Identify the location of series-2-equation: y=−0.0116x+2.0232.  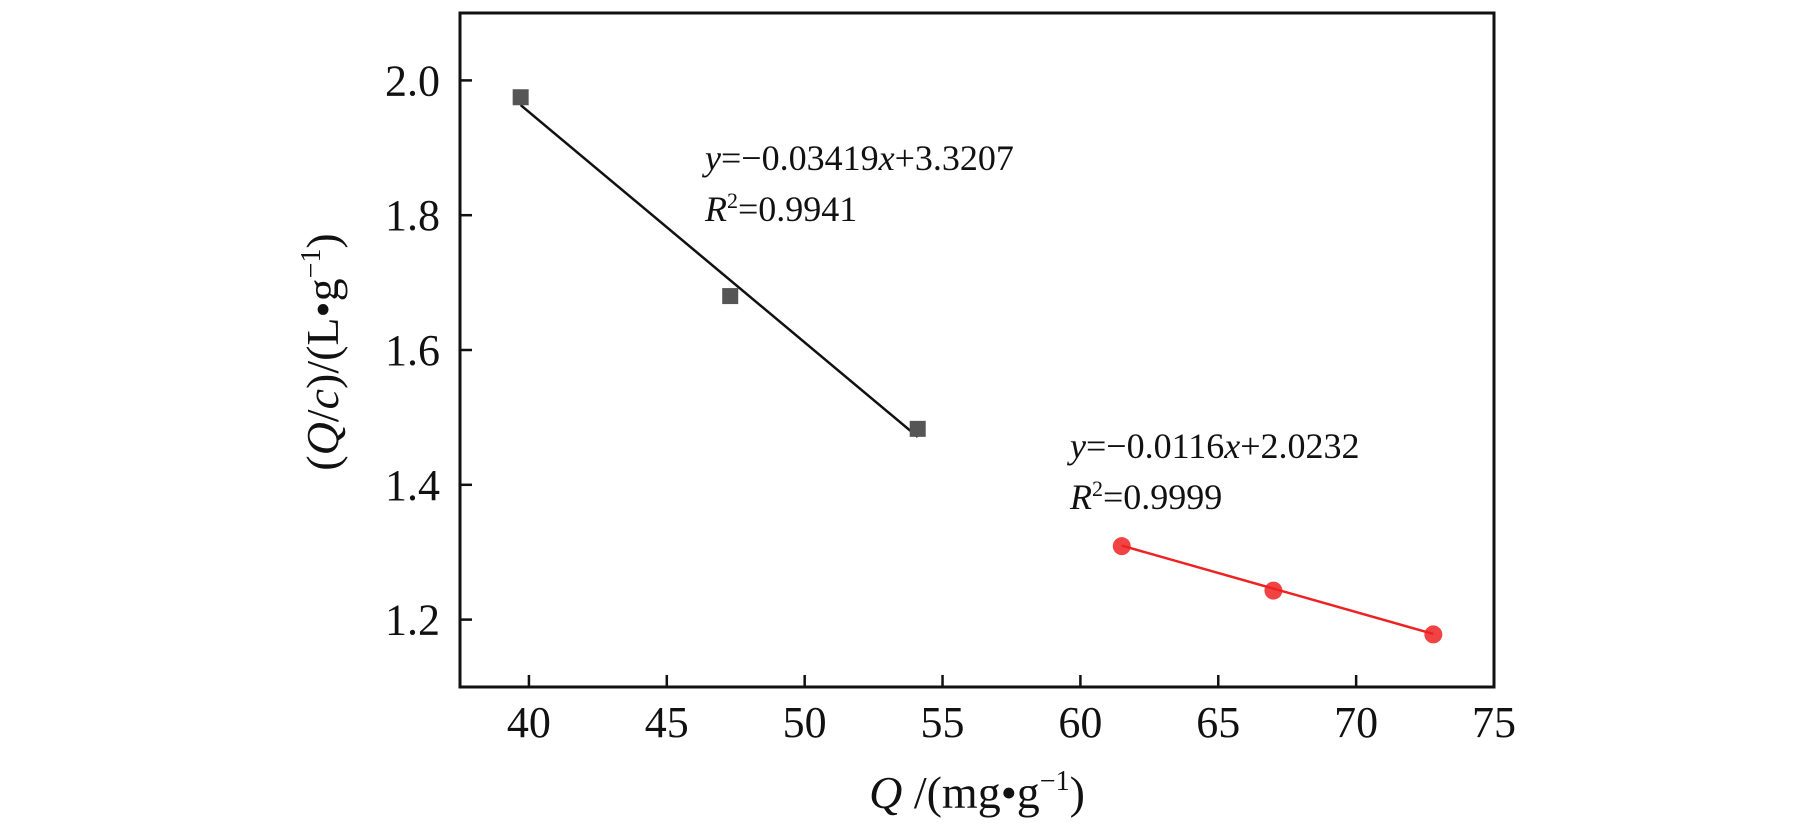
(1213, 446).